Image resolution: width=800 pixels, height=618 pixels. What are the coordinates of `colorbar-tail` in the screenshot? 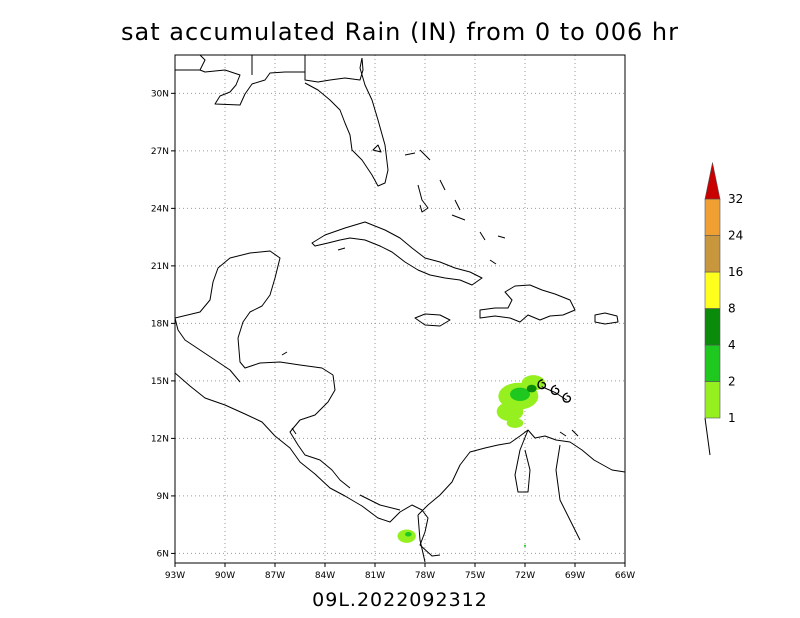 It's located at (707, 436).